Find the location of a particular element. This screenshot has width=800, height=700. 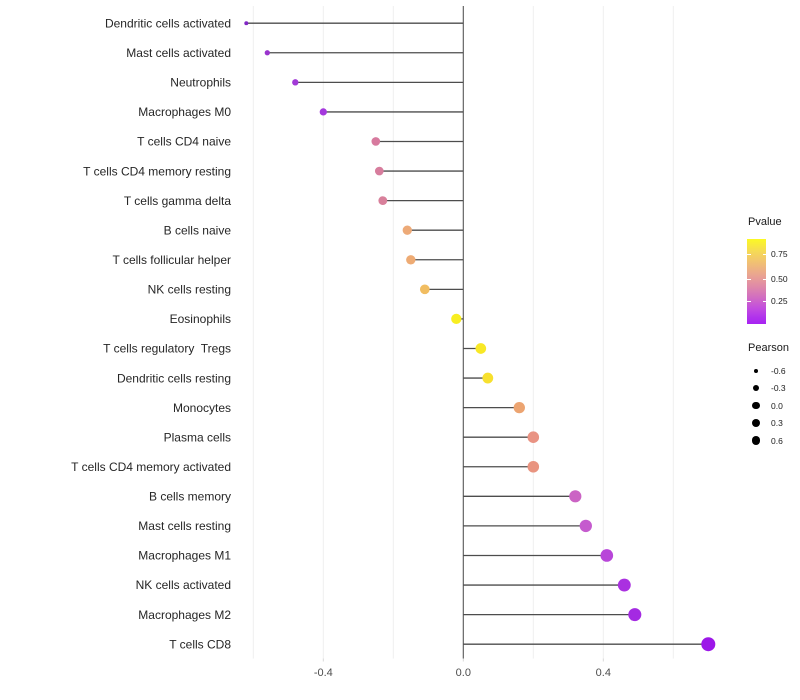

y-axis-label: Monocytes is located at coordinates (202, 408).